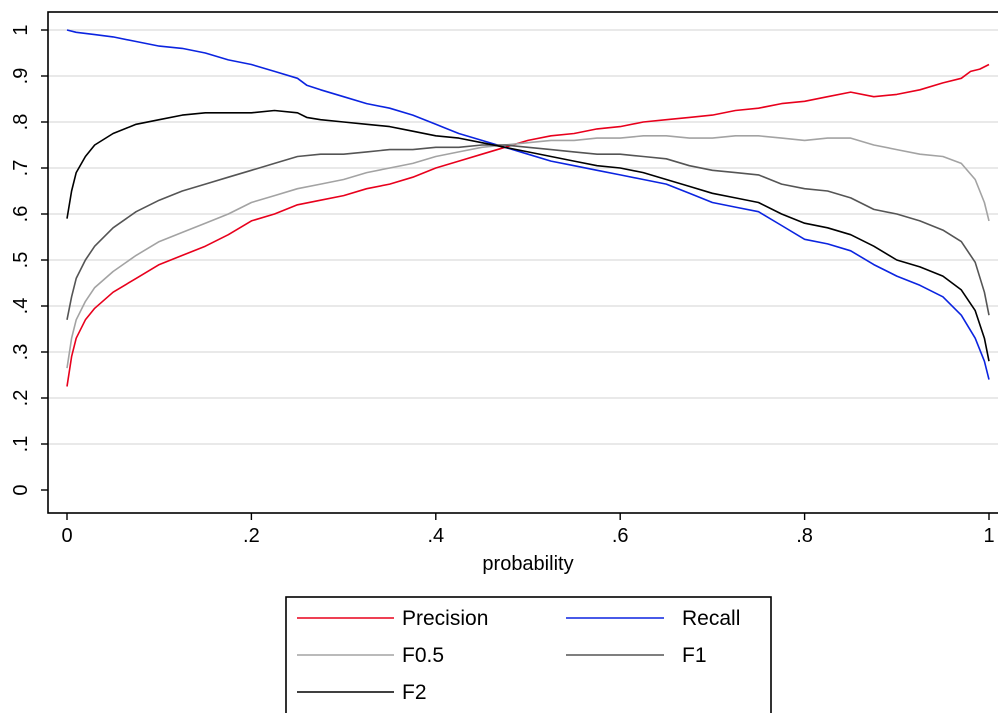 The image size is (998, 713). I want to click on x-tick-label: .2, so click(251, 536).